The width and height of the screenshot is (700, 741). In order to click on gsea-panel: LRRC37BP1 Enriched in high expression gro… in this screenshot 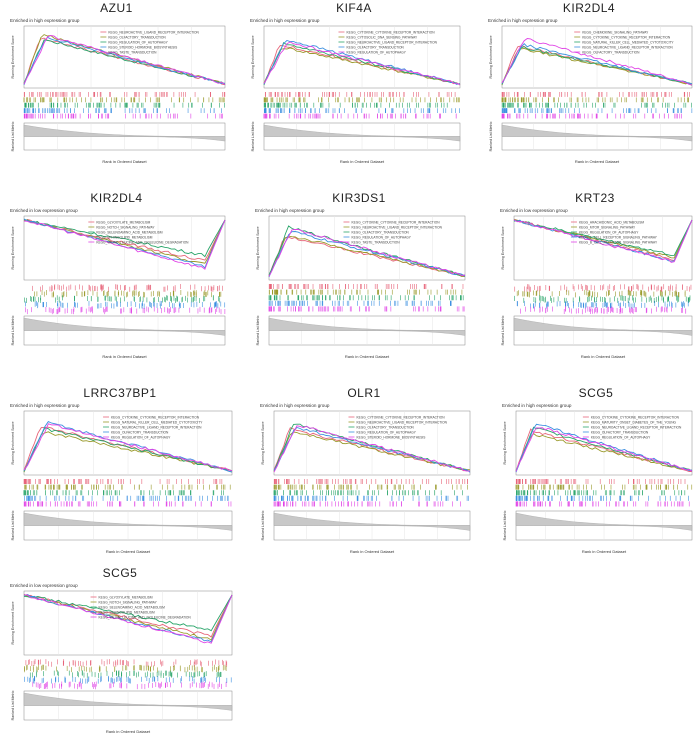, I will do `click(120, 472)`.